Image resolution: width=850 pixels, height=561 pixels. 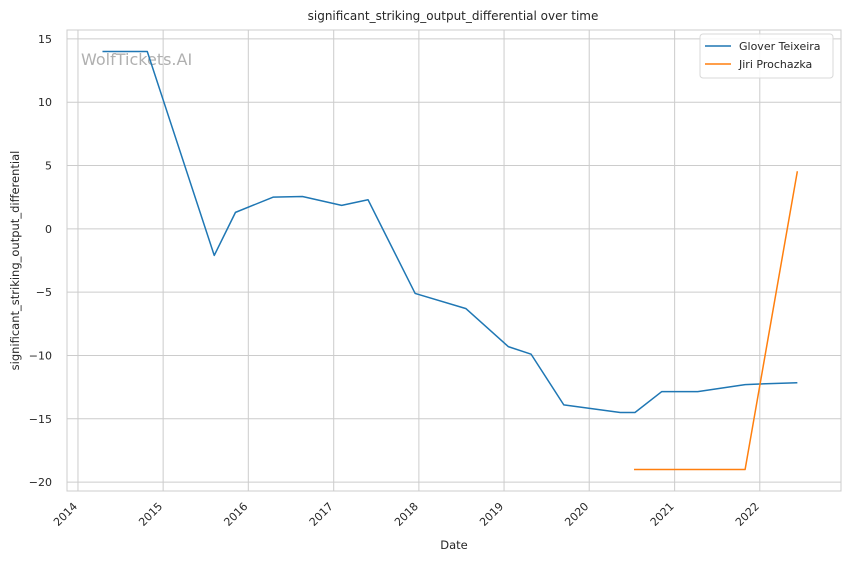 I want to click on y-tick-label: 15, so click(x=45, y=39).